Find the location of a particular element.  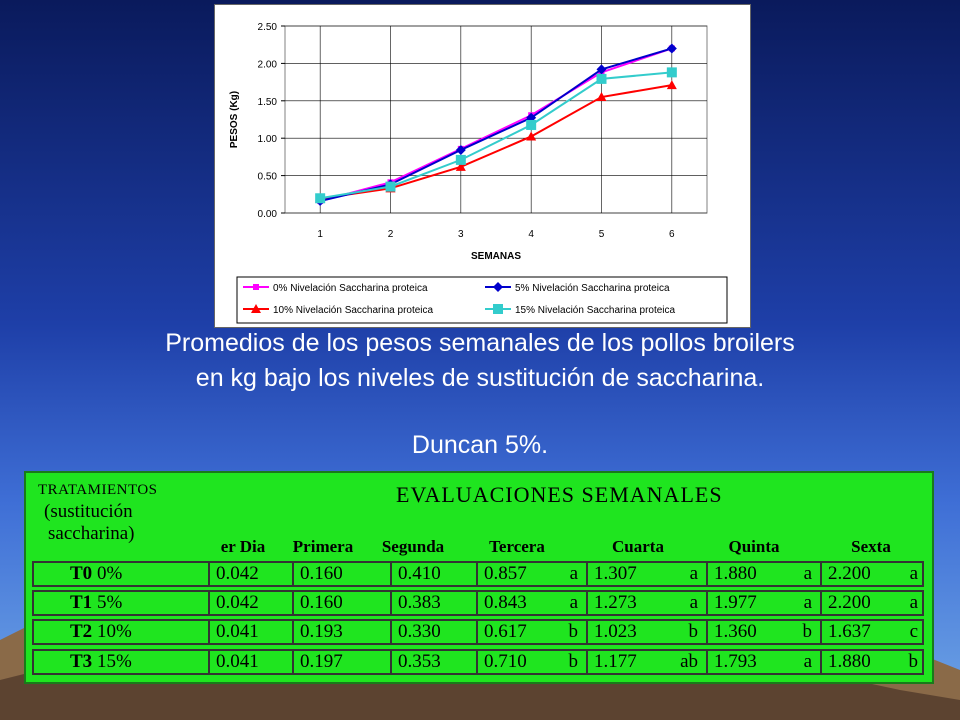

y-axis-label: PESOS (Kg) is located at coordinates (234, 119).